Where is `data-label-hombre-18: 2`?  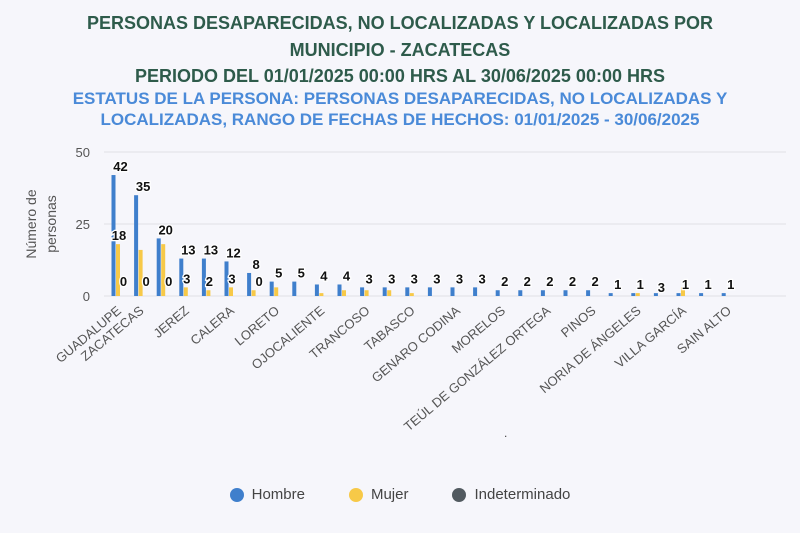
data-label-hombre-18: 2 is located at coordinates (527, 281).